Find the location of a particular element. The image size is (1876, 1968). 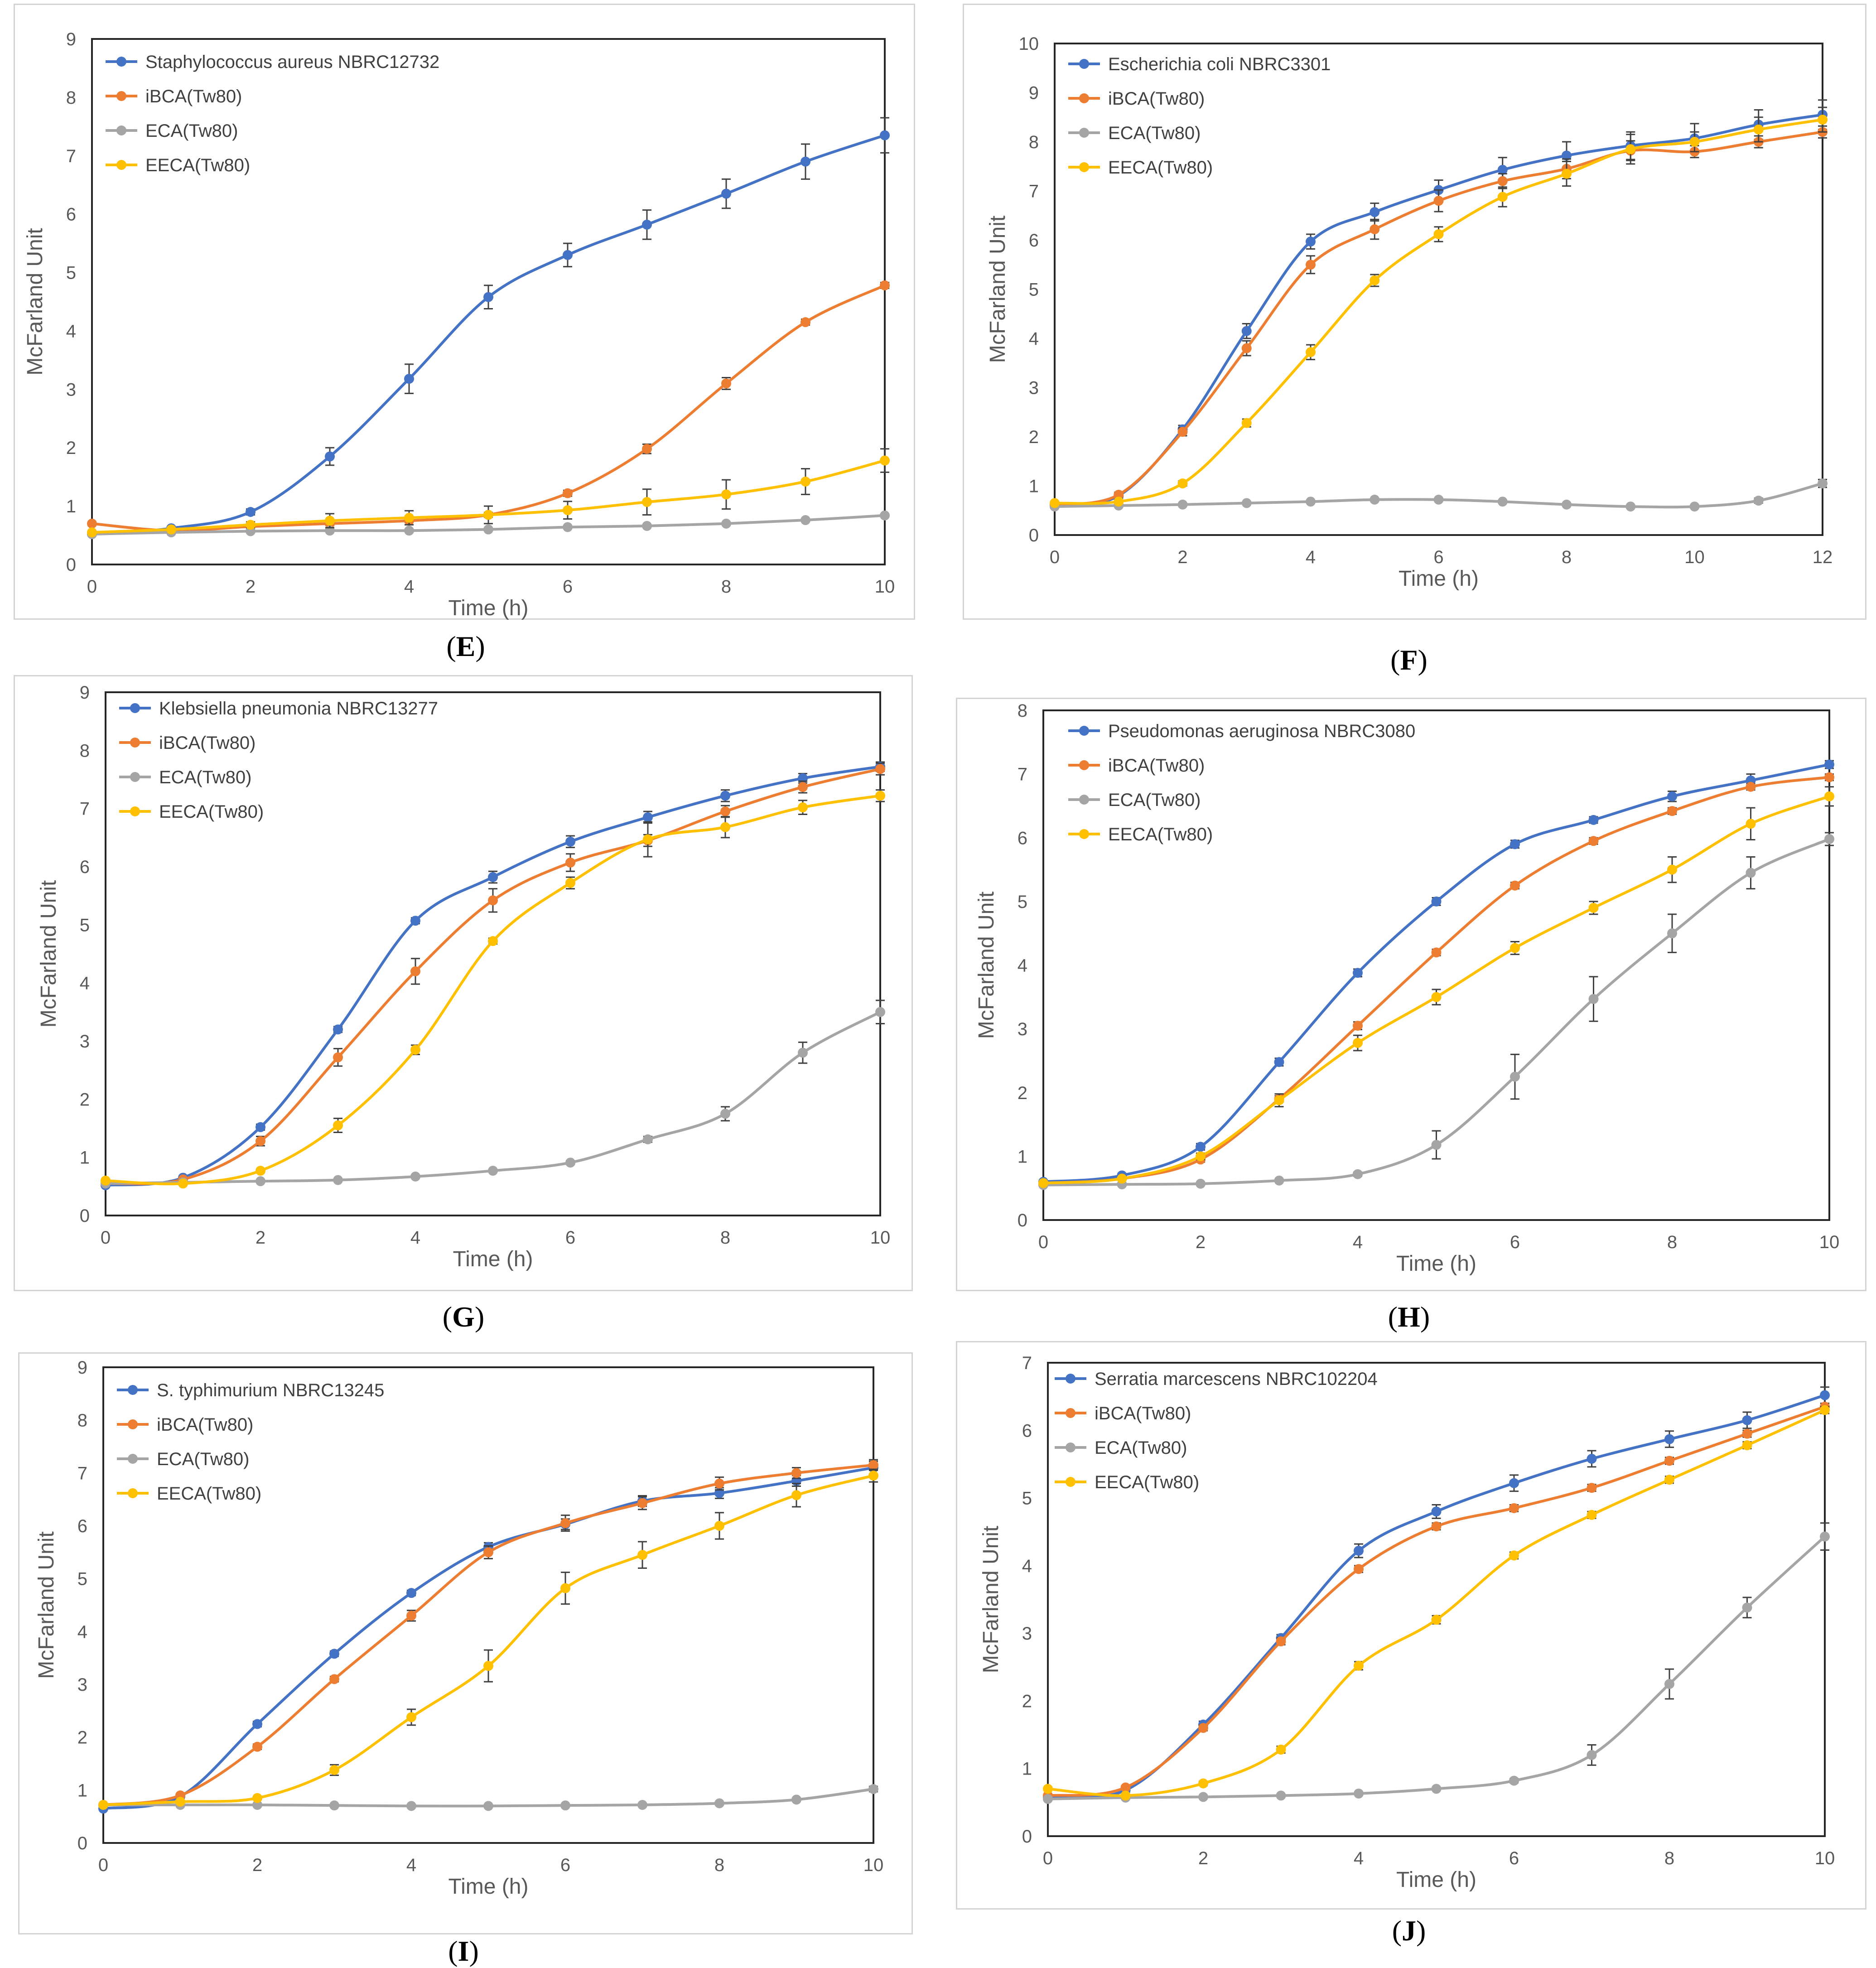

chart-i-x-tick-label: 8 is located at coordinates (719, 1865).